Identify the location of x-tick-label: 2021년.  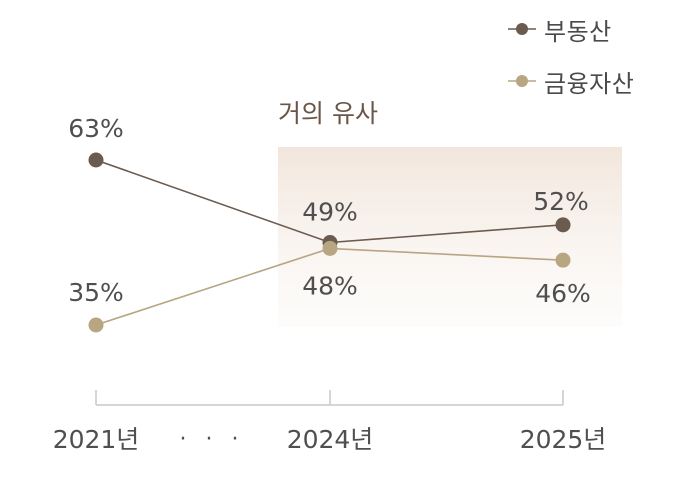
(96, 439).